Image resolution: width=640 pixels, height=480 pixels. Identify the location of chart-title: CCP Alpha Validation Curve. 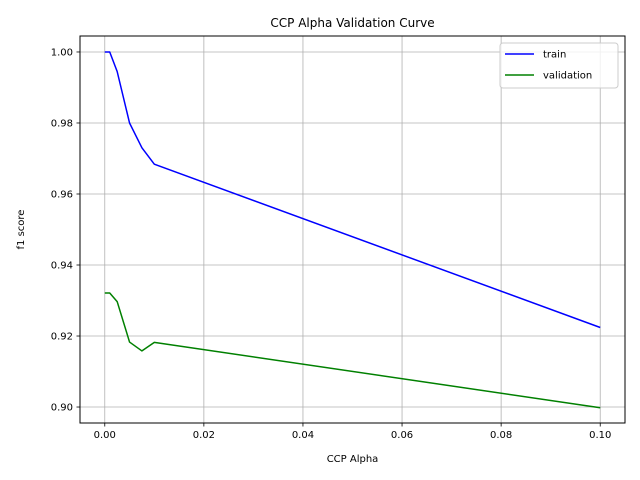
(352, 23).